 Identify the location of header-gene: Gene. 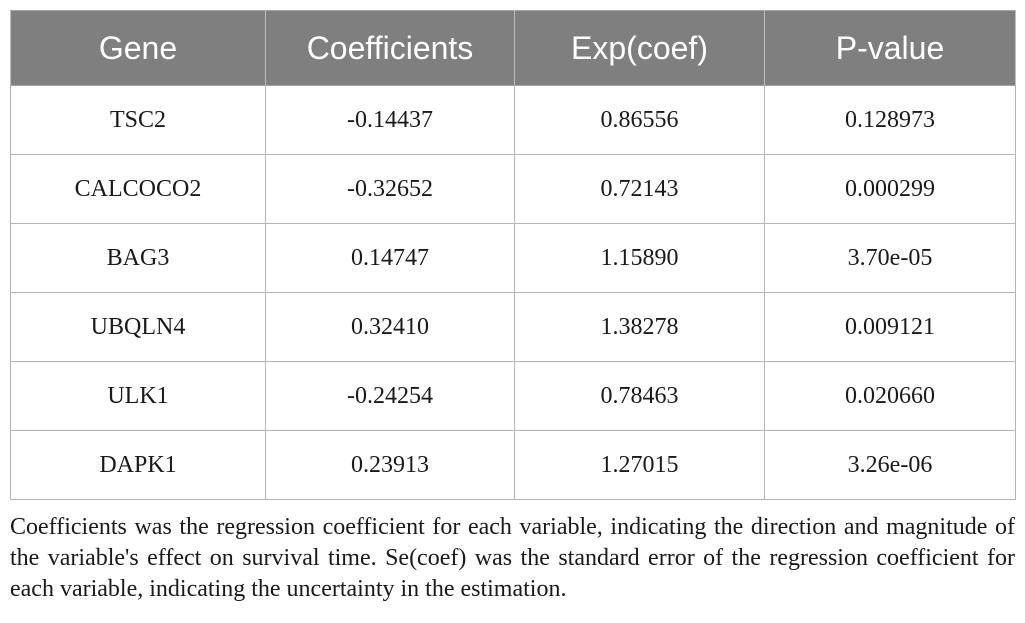
(138, 48).